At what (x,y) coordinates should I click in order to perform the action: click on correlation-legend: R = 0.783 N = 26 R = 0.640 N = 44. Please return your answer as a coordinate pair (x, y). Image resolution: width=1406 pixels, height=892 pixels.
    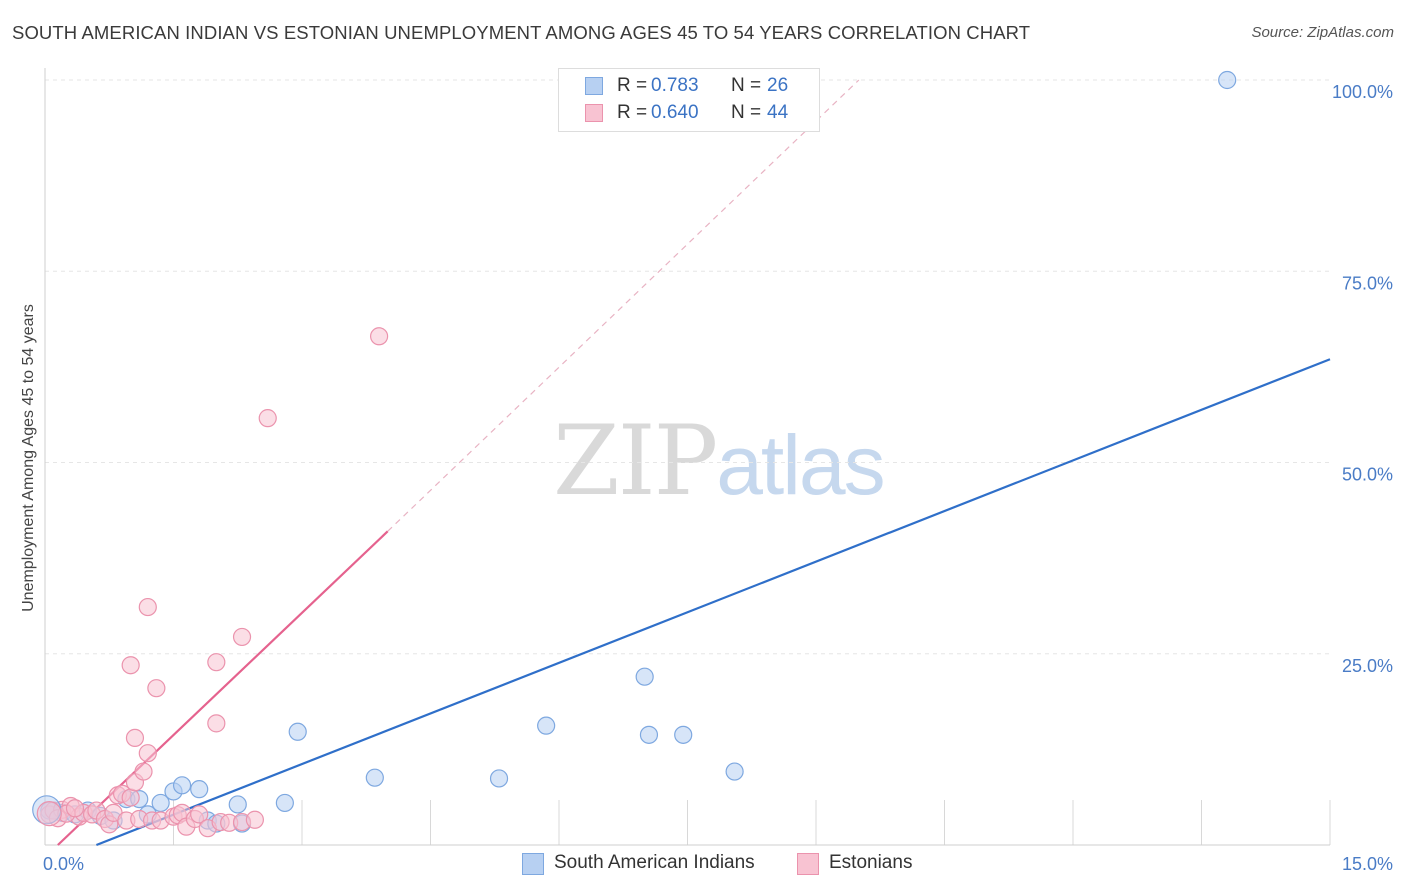
    Looking at the image, I should click on (689, 100).